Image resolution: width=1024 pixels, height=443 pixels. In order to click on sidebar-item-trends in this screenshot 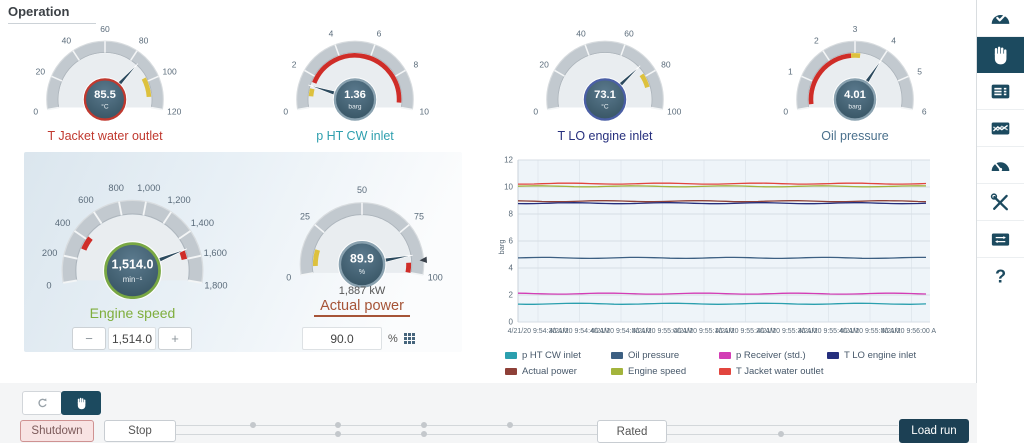, I will do `click(1000, 128)`.